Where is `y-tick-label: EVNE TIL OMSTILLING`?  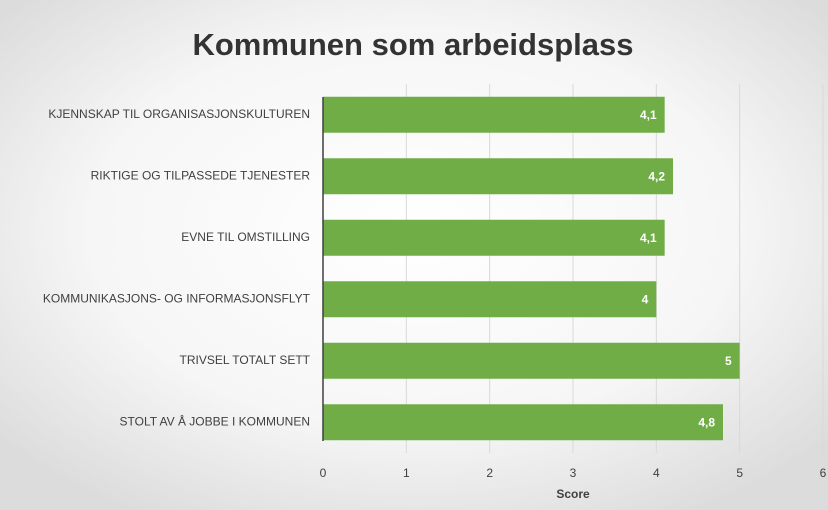 y-tick-label: EVNE TIL OMSTILLING is located at coordinates (245, 237).